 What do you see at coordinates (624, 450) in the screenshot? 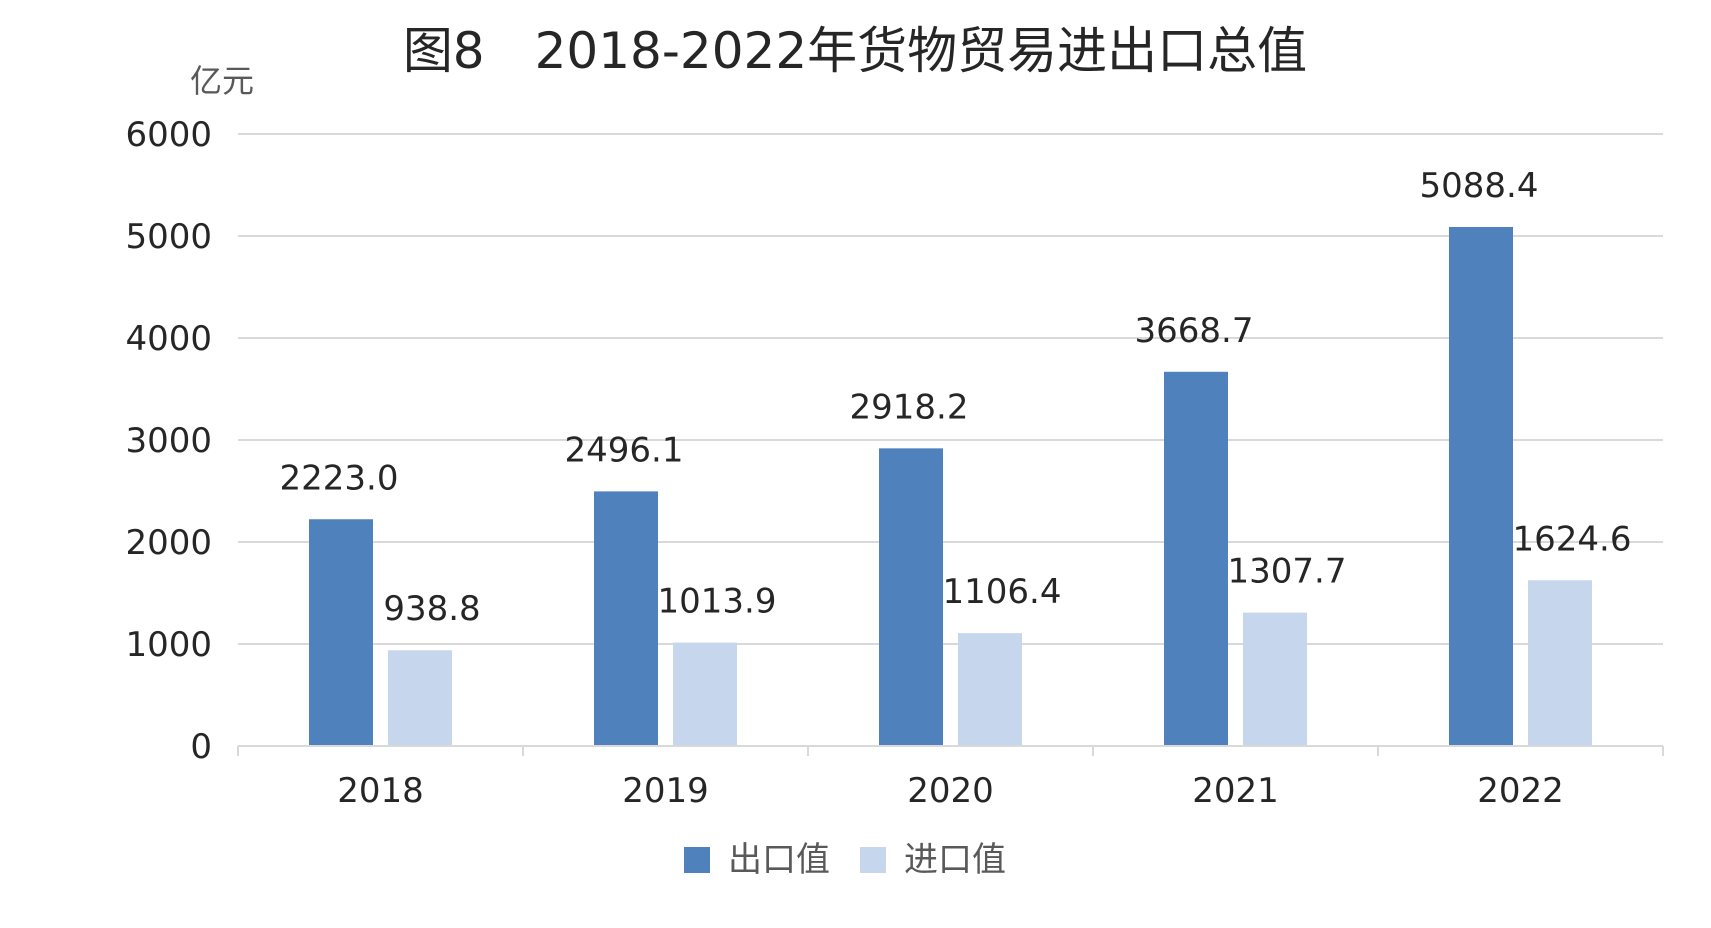
I see `export-data-label: 2496.1` at bounding box center [624, 450].